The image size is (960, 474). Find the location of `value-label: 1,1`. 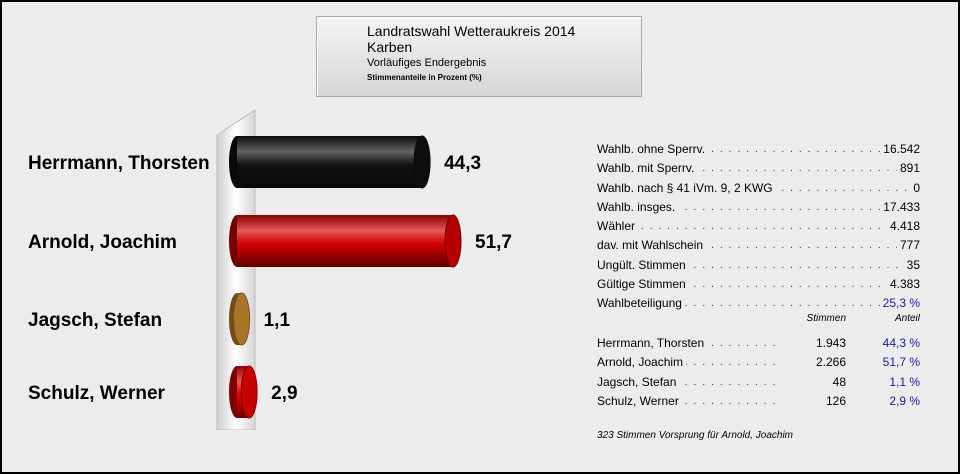

value-label: 1,1 is located at coordinates (277, 320).